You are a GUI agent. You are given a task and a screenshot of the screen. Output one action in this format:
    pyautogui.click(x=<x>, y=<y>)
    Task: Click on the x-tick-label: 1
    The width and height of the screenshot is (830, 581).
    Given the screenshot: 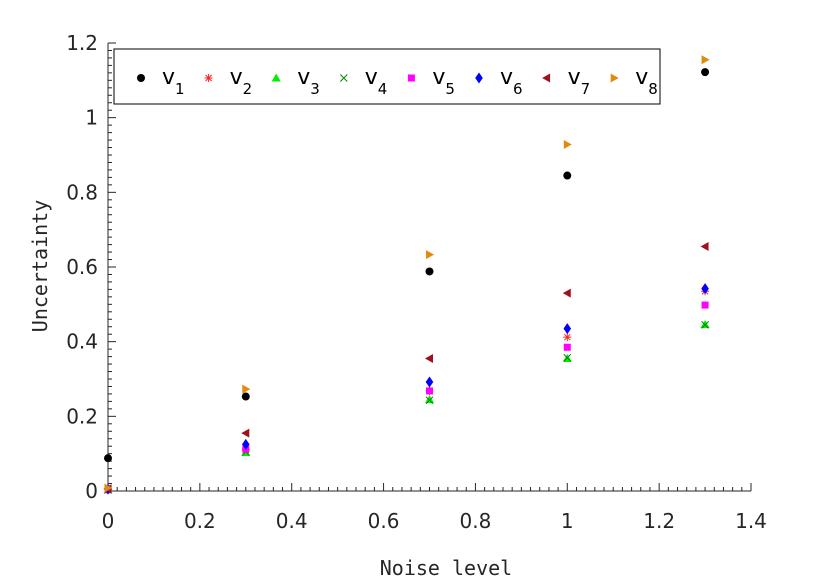 What is the action you would take?
    pyautogui.click(x=567, y=521)
    